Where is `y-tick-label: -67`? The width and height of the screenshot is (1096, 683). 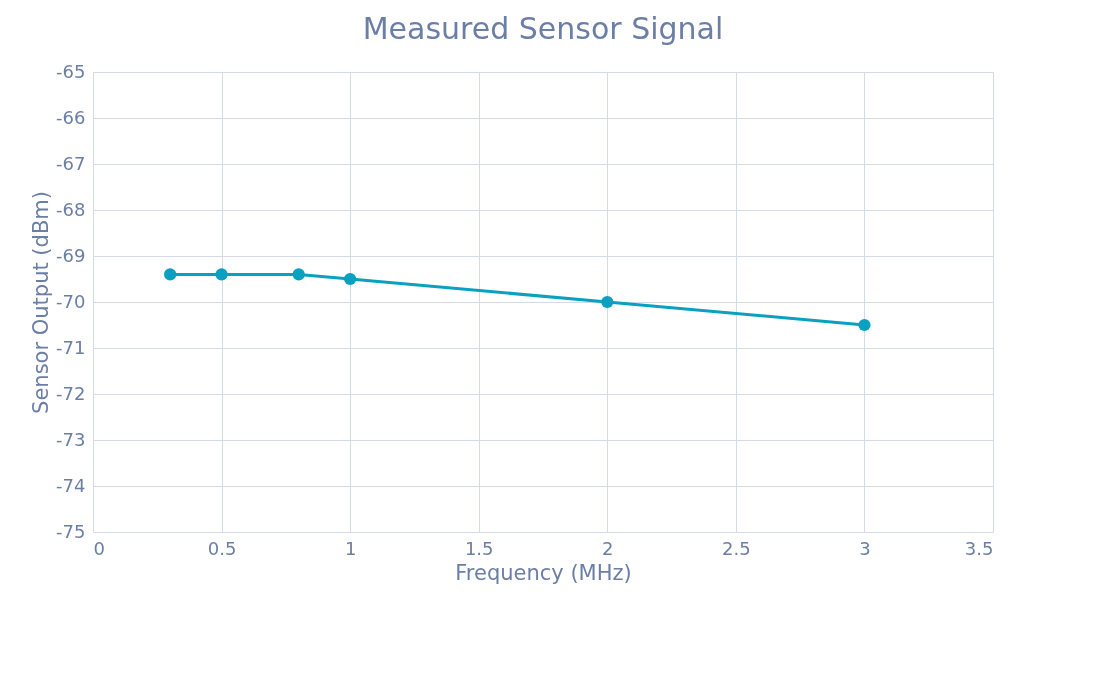
y-tick-label: -67 is located at coordinates (71, 163).